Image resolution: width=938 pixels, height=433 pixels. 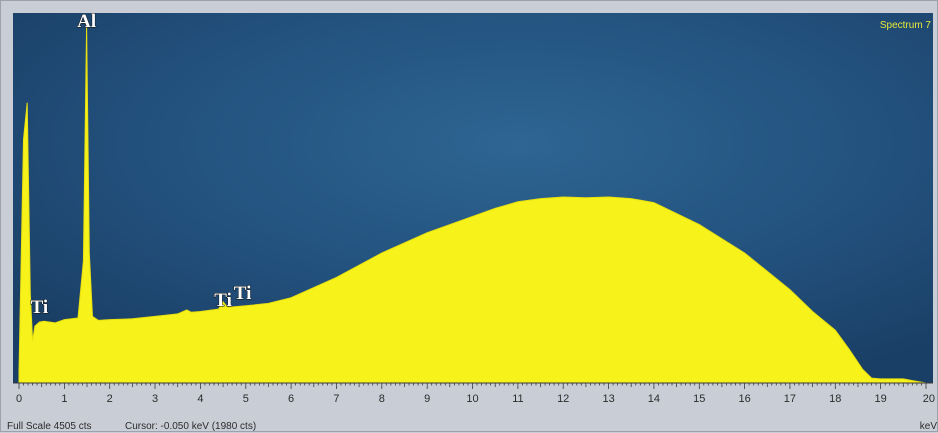 What do you see at coordinates (929, 426) in the screenshot?
I see `x-axis-unit: keV` at bounding box center [929, 426].